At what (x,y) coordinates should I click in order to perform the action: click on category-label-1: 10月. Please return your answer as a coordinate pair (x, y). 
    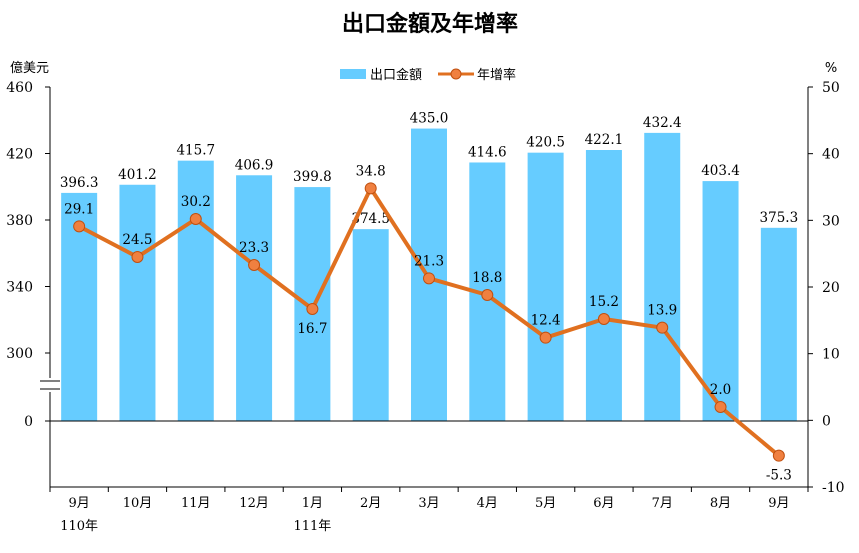
    Looking at the image, I should click on (138, 503).